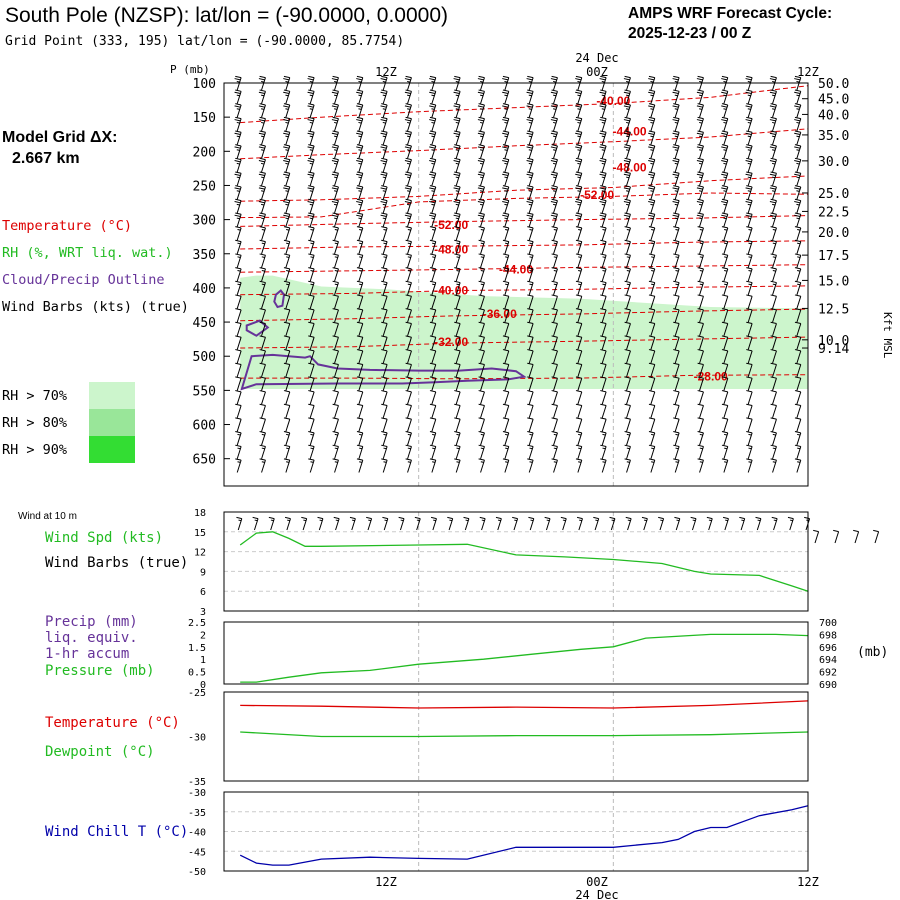 The height and width of the screenshot is (900, 900). Describe the element at coordinates (524, 704) in the screenshot. I see `temperature-line` at that location.